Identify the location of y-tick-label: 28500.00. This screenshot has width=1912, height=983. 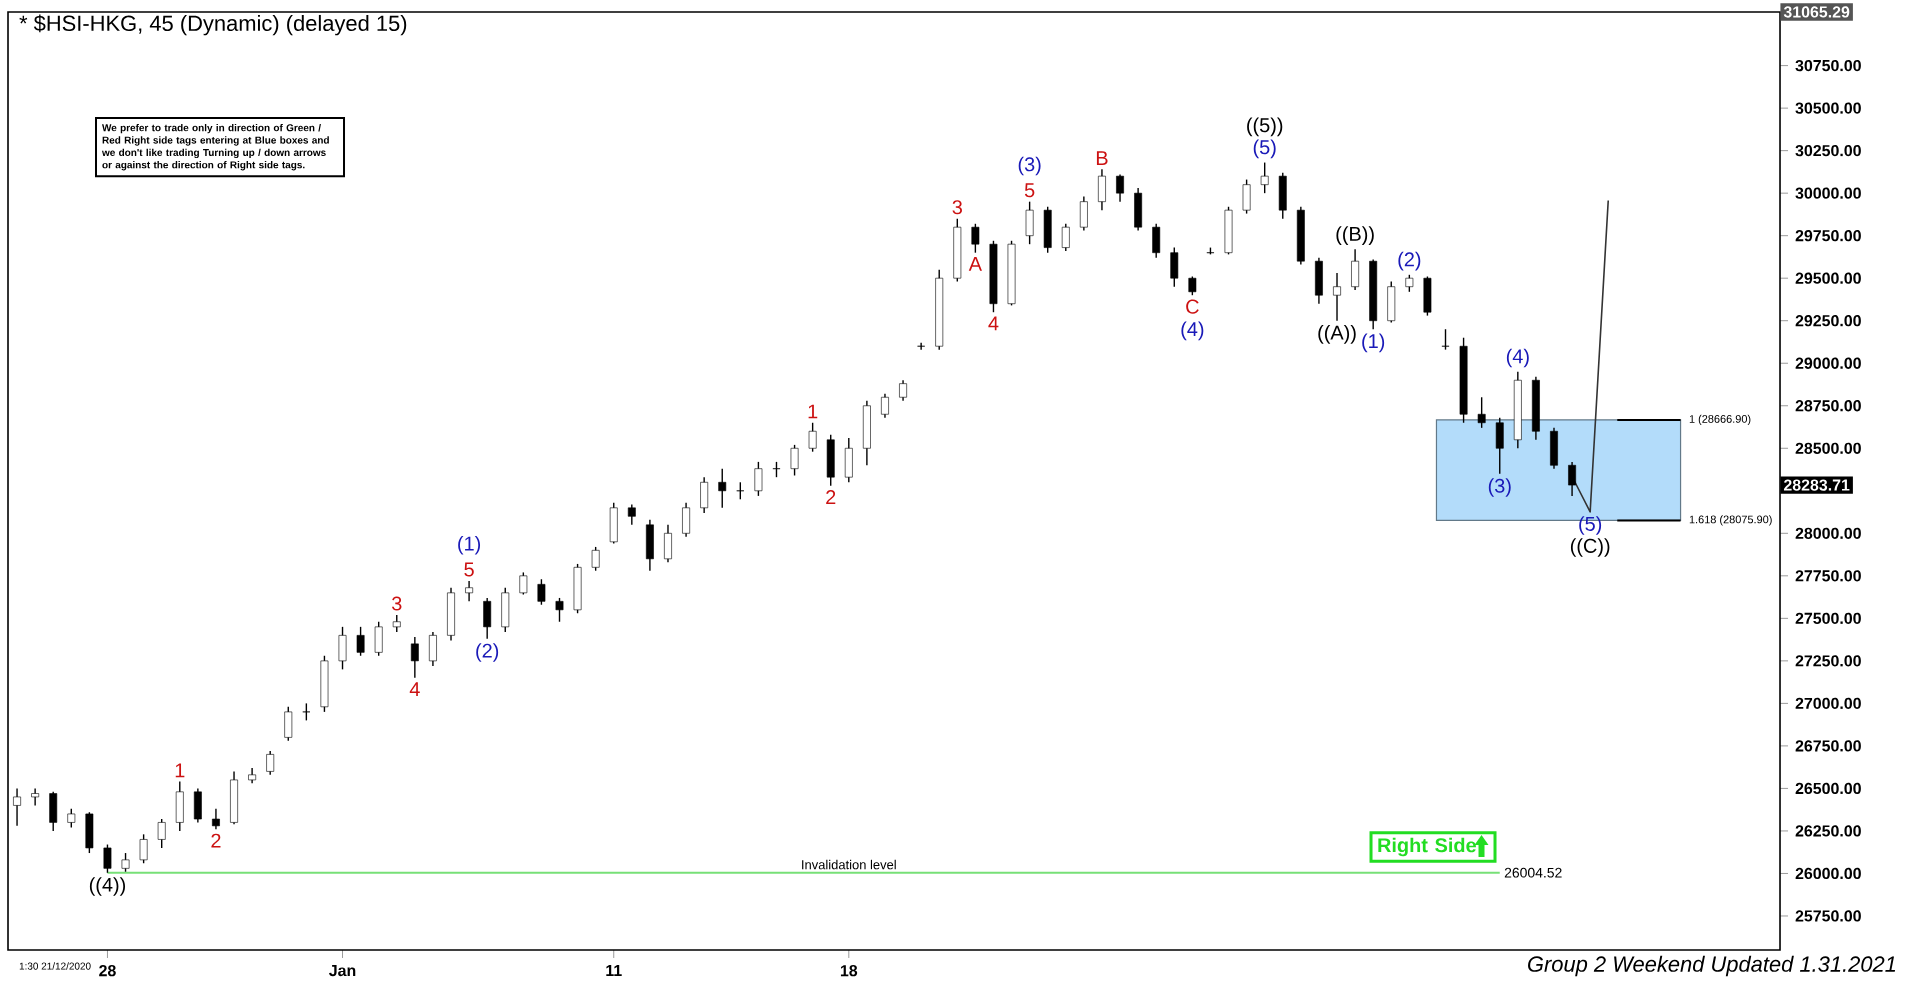
(1828, 448).